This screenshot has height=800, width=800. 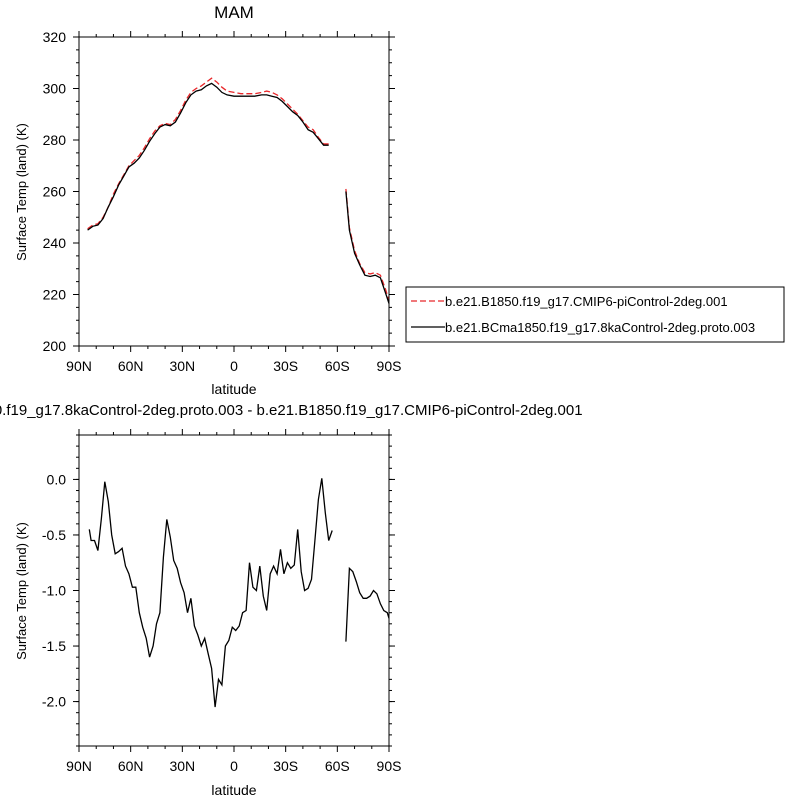 I want to click on legend-box, so click(x=595, y=314).